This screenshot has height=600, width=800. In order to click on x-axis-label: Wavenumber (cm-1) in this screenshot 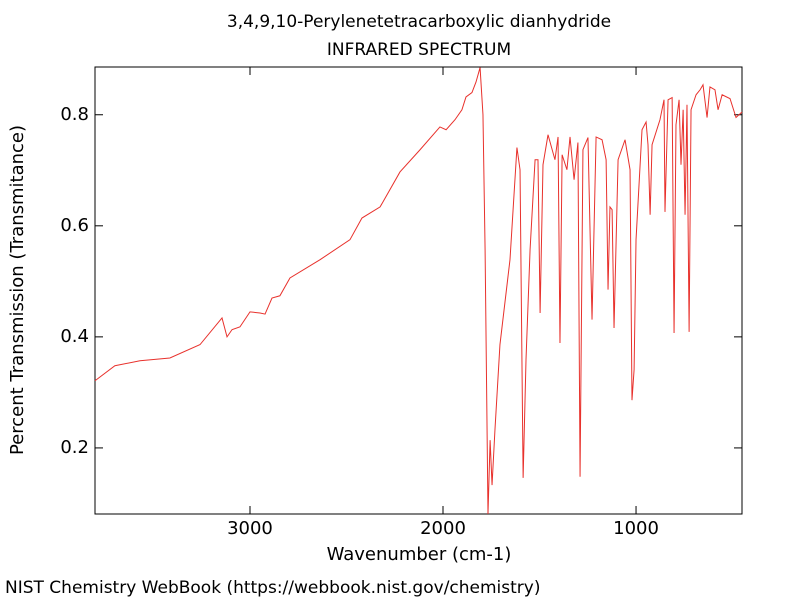, I will do `click(419, 554)`.